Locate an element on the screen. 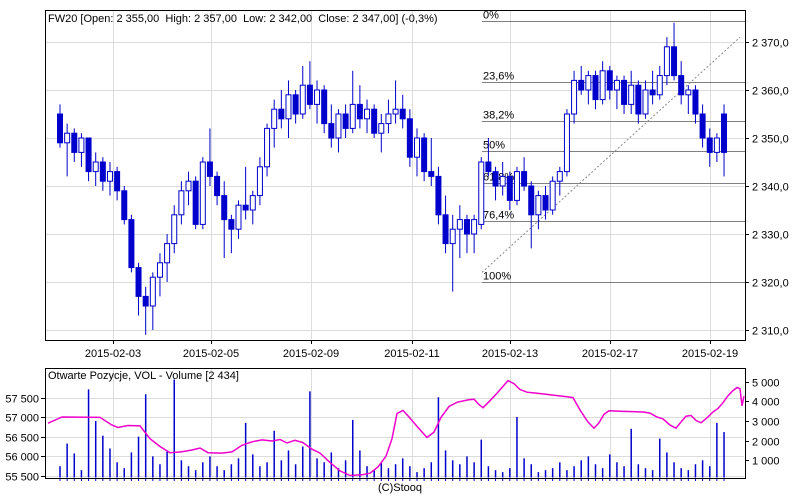 Image resolution: width=800 pixels, height=500 pixels. svg-text: 100% is located at coordinates (497, 277).